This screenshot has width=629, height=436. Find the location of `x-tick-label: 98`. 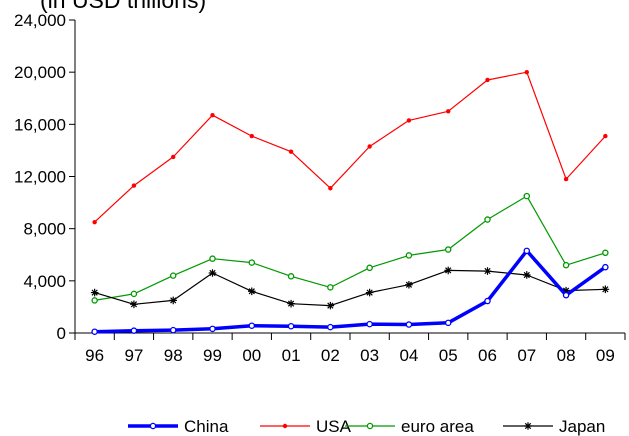

x-tick-label: 98 is located at coordinates (173, 355).